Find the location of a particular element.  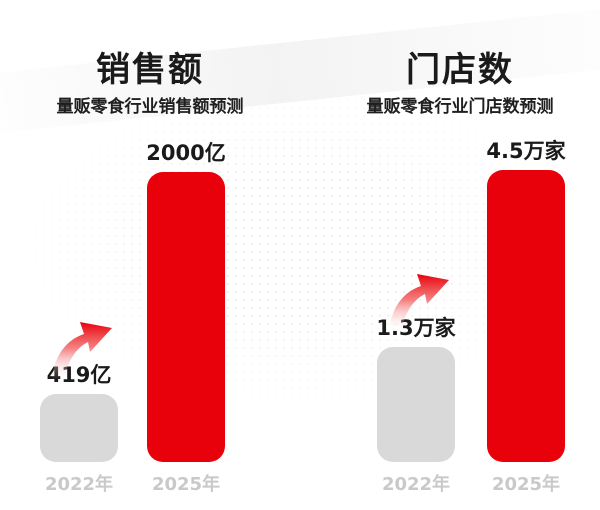

year-label-sales-1: 2025年 is located at coordinates (186, 484).